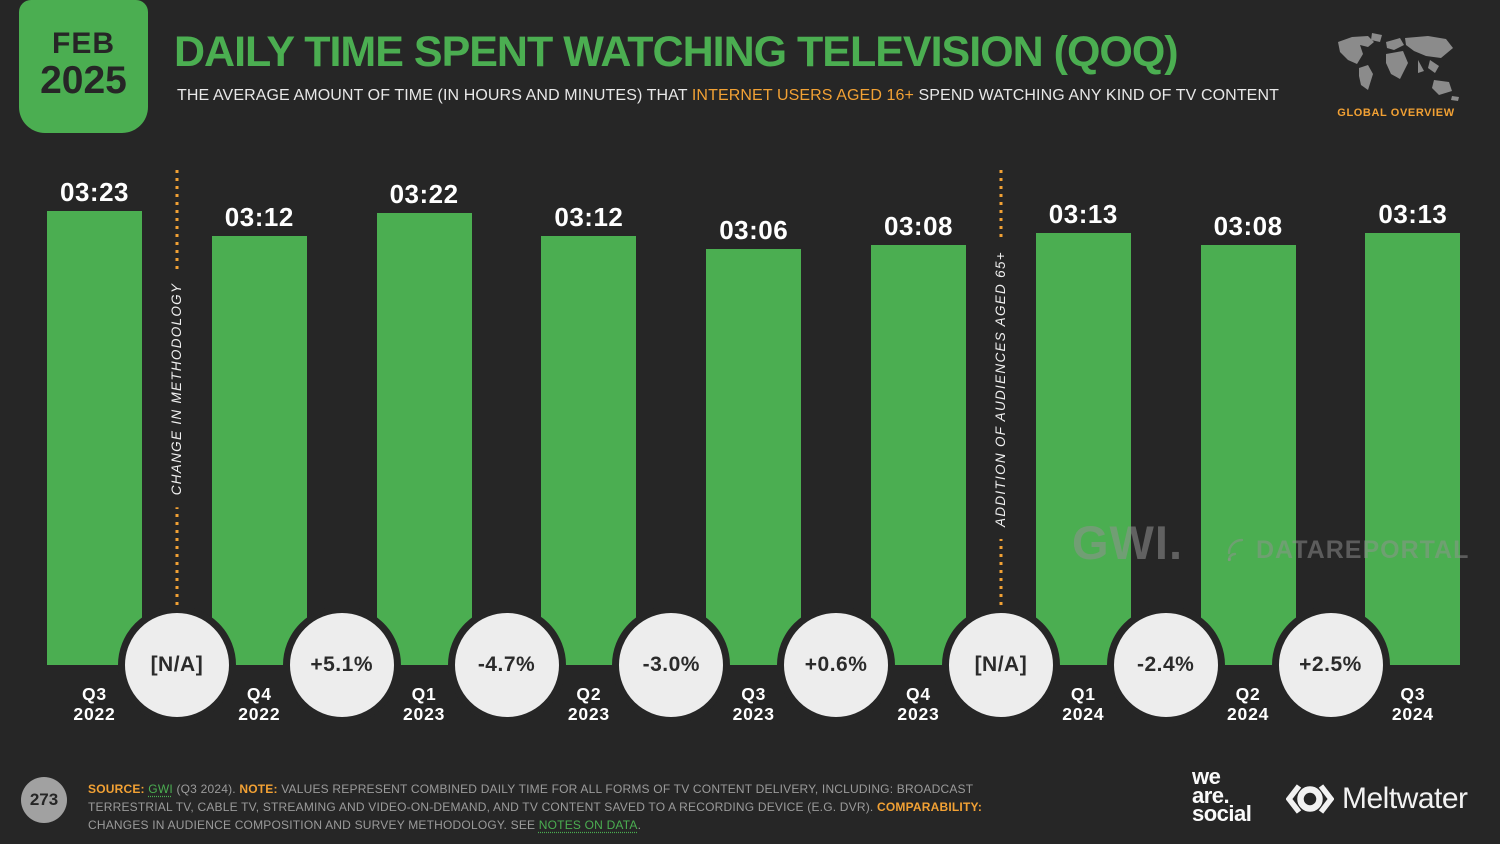 The image size is (1500, 844). What do you see at coordinates (94, 192) in the screenshot?
I see `bar-value-label: 03:23` at bounding box center [94, 192].